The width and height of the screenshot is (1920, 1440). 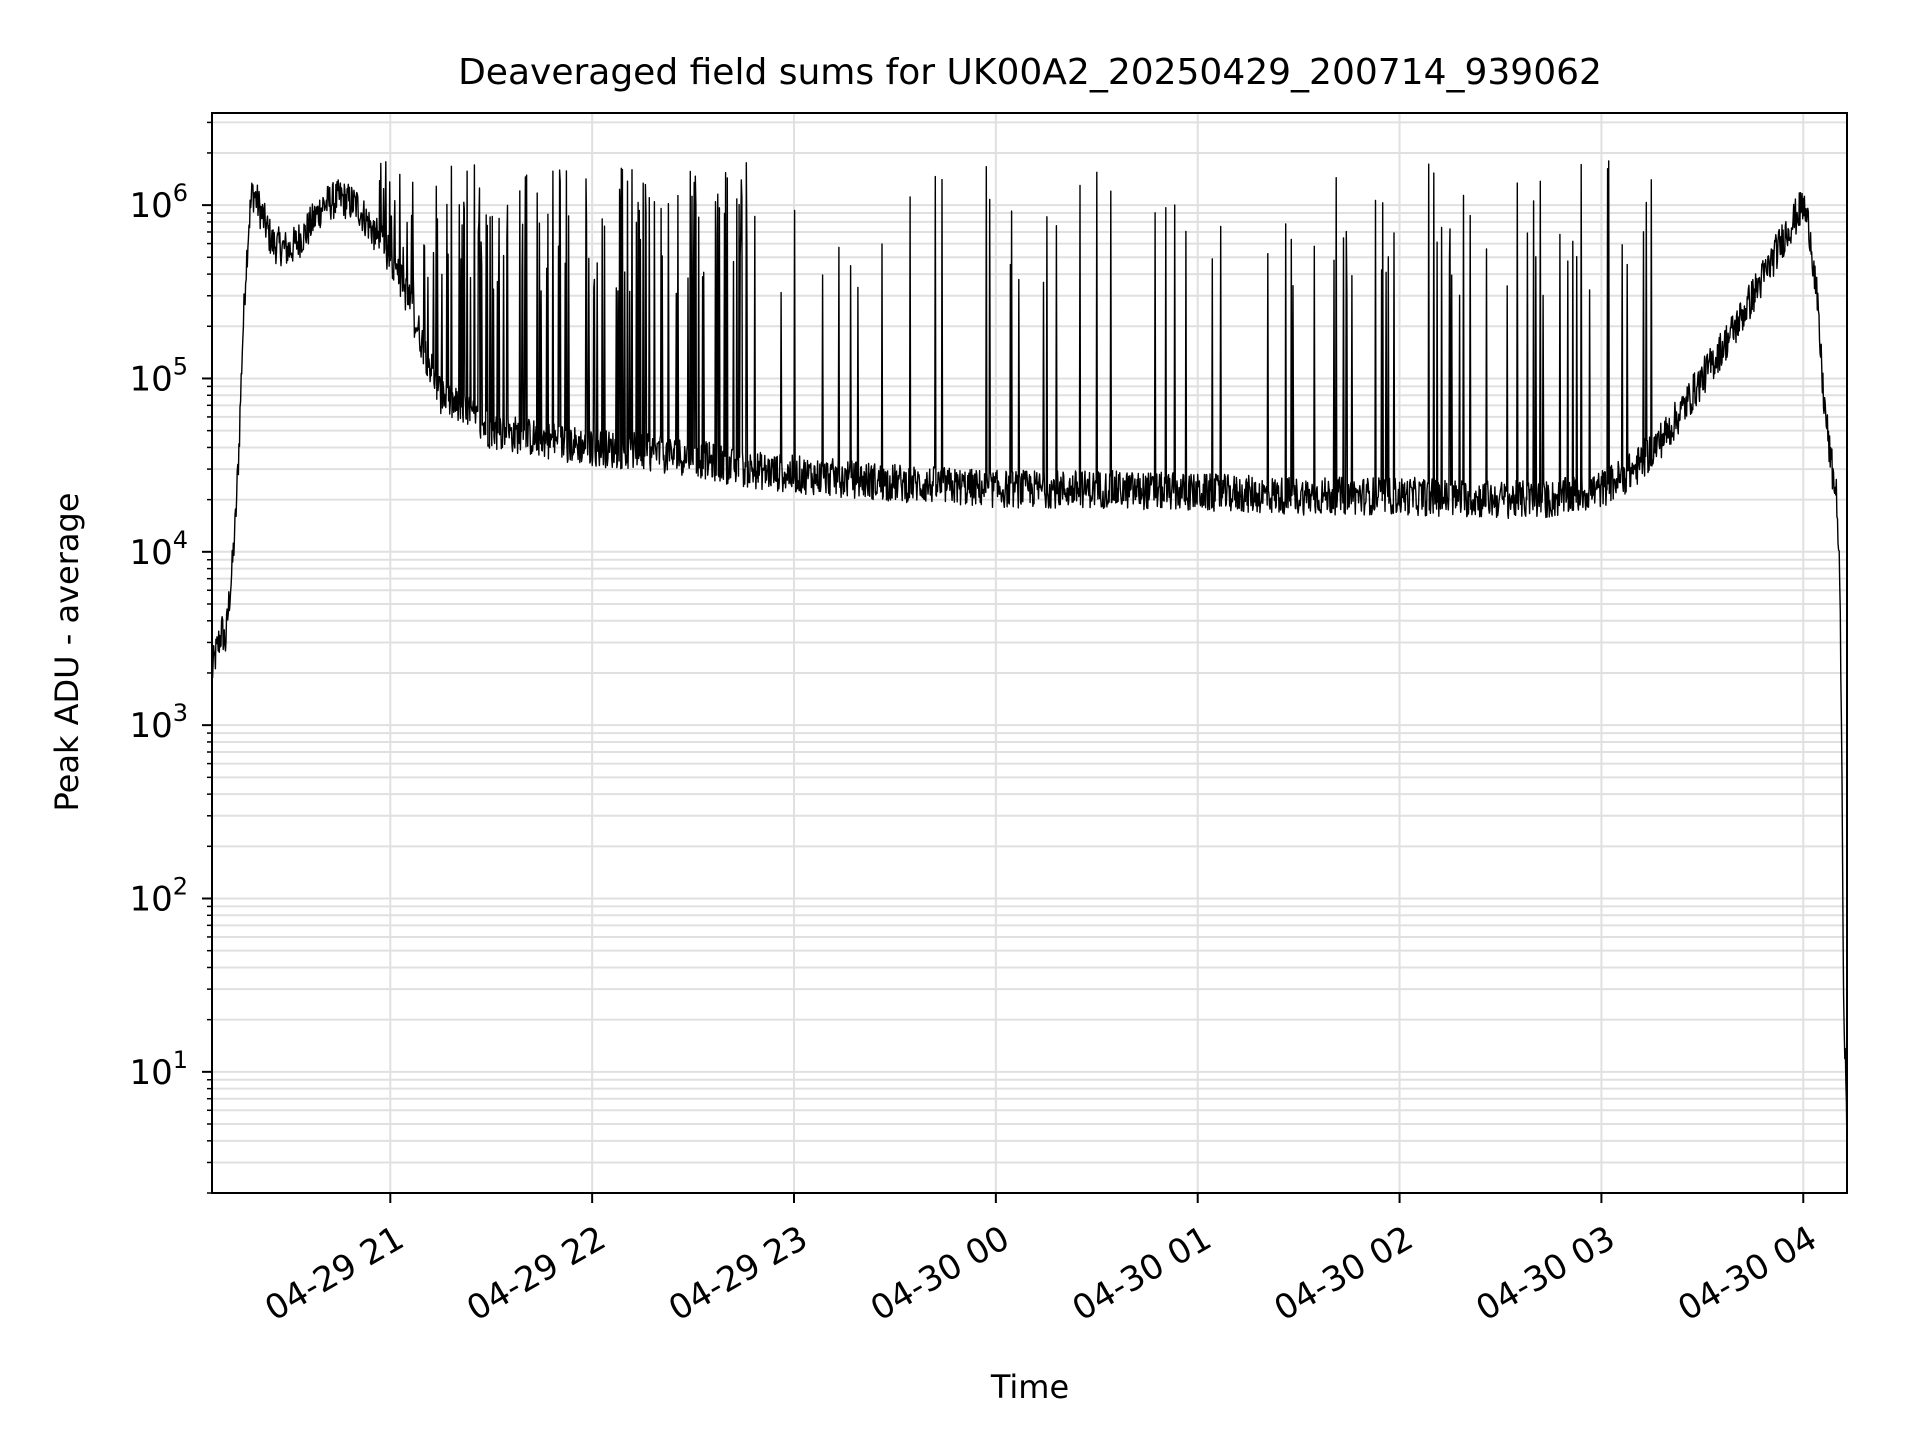 What do you see at coordinates (180, 1060) in the screenshot?
I see `y-tick-label-exponent: 1` at bounding box center [180, 1060].